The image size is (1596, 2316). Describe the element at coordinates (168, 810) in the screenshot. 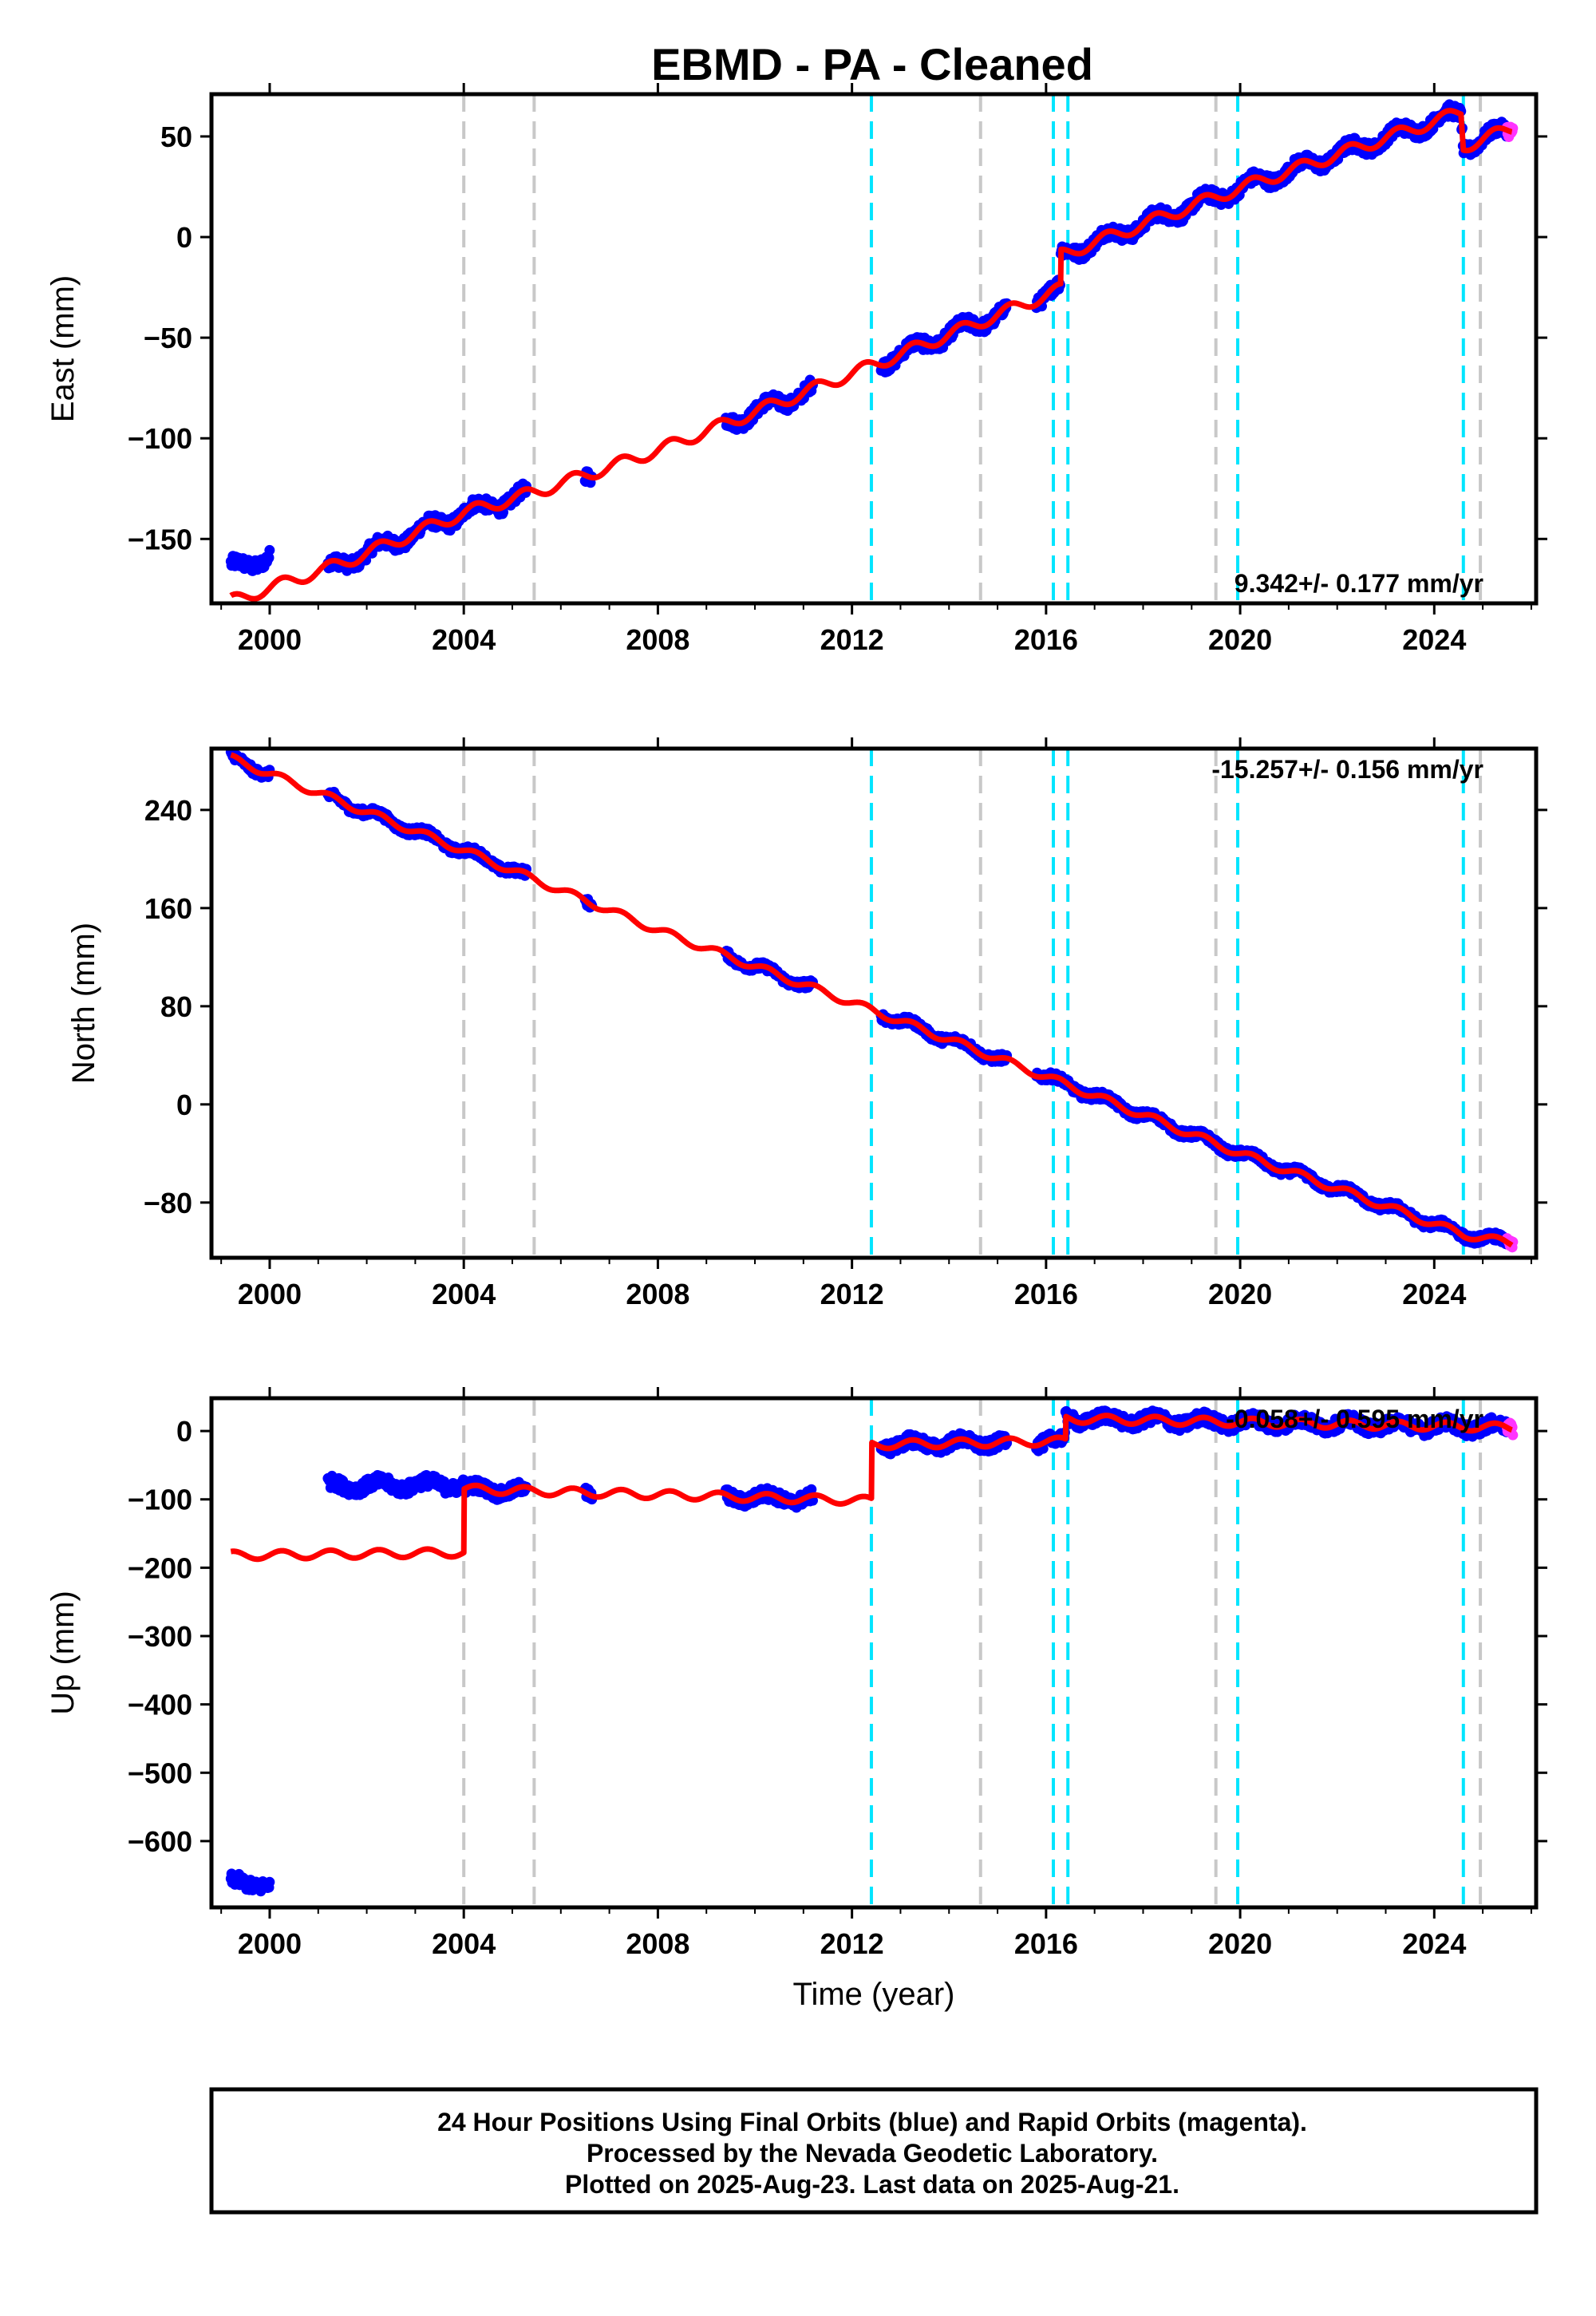

I see `y-tick-label: 240` at that location.